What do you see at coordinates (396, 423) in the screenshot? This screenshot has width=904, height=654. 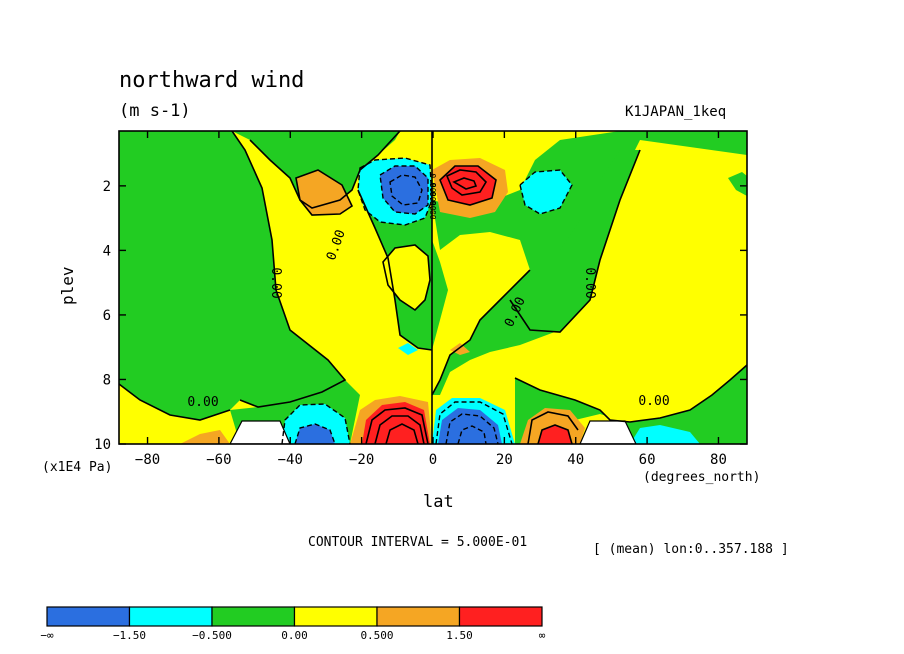 I see `region-red-bottom-center` at bounding box center [396, 423].